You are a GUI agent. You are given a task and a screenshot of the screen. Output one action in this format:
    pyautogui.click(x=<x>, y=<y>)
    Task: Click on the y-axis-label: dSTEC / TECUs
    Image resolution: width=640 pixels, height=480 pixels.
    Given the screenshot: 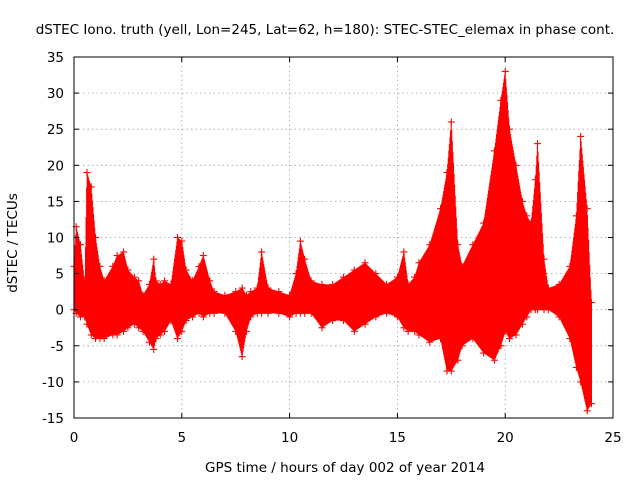 What is the action you would take?
    pyautogui.click(x=13, y=243)
    